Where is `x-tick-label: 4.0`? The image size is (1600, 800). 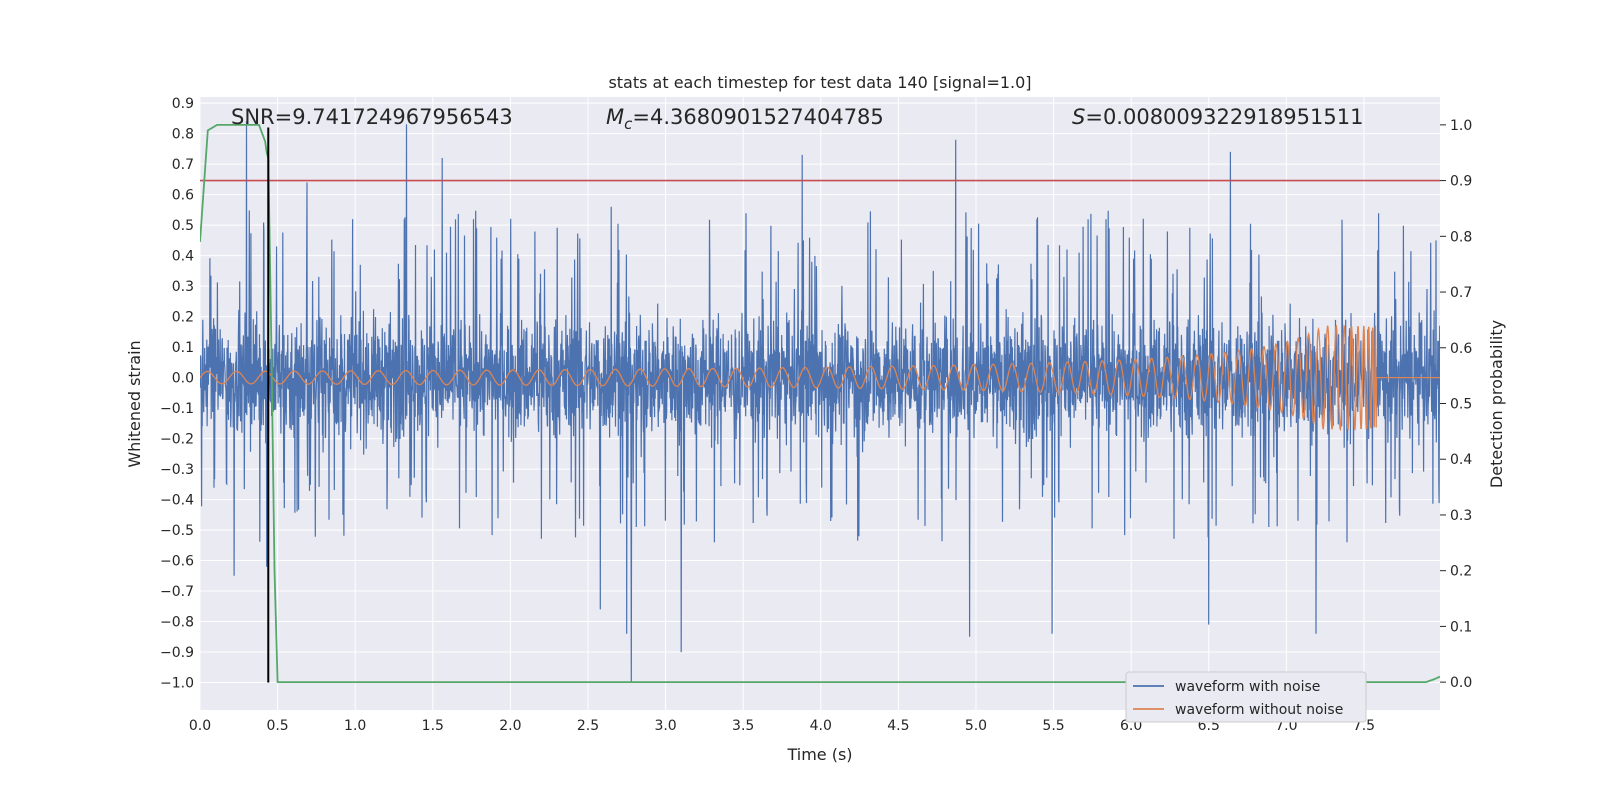 x-tick-label: 4.0 is located at coordinates (821, 726).